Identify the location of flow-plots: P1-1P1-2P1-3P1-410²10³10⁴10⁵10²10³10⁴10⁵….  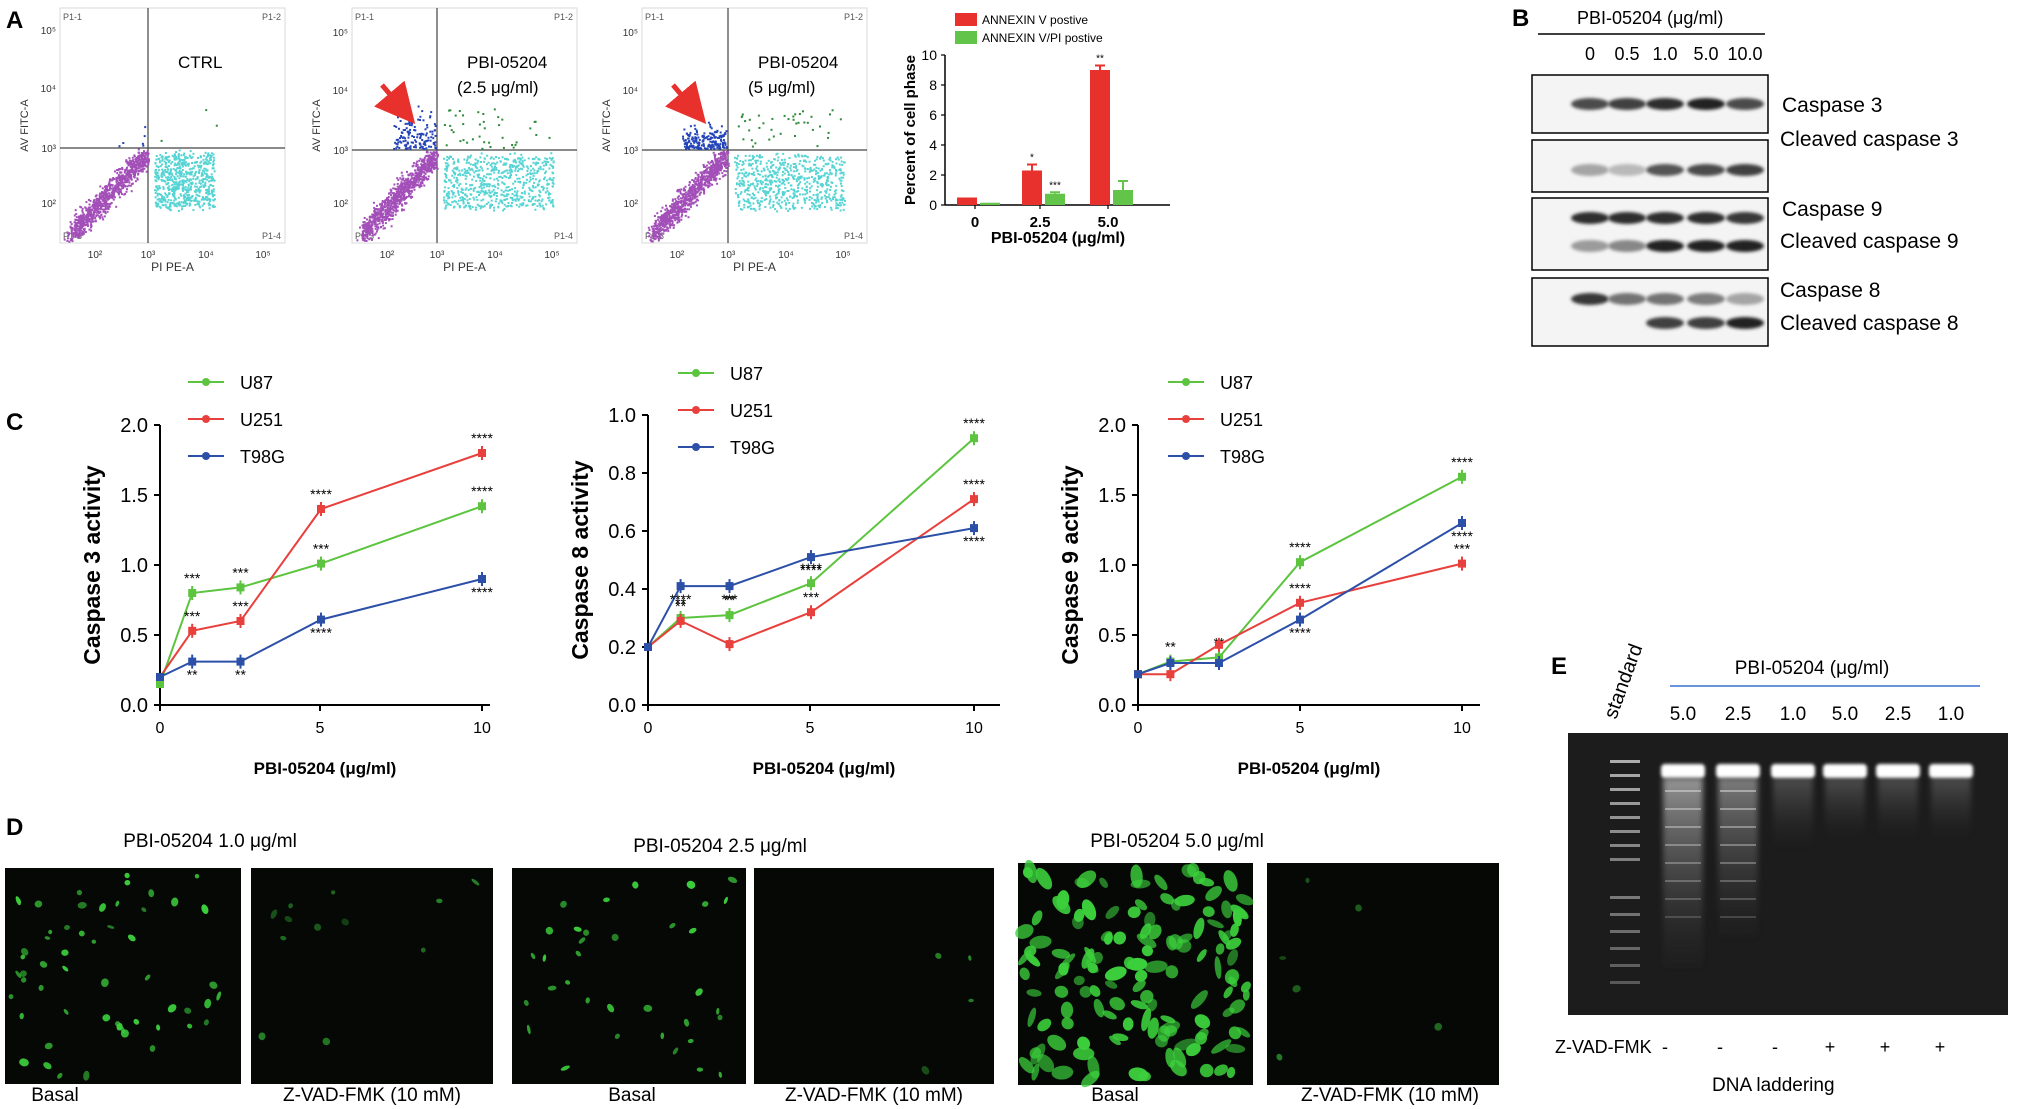
(443, 140).